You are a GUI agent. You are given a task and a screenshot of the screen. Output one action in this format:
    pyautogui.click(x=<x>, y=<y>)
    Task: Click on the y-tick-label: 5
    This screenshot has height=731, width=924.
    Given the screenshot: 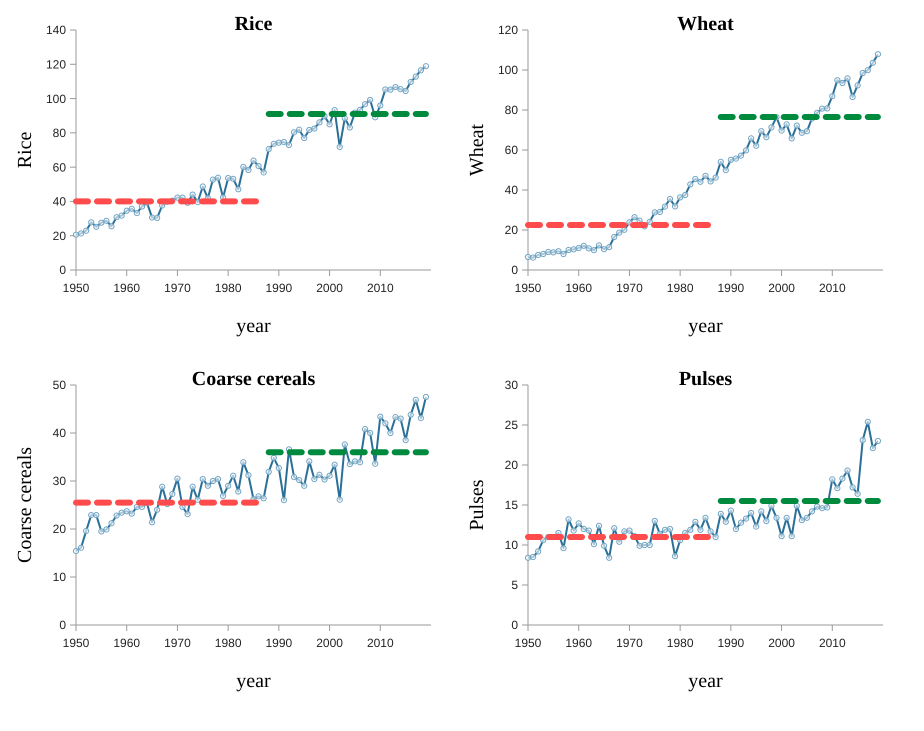 What is the action you would take?
    pyautogui.click(x=514, y=585)
    